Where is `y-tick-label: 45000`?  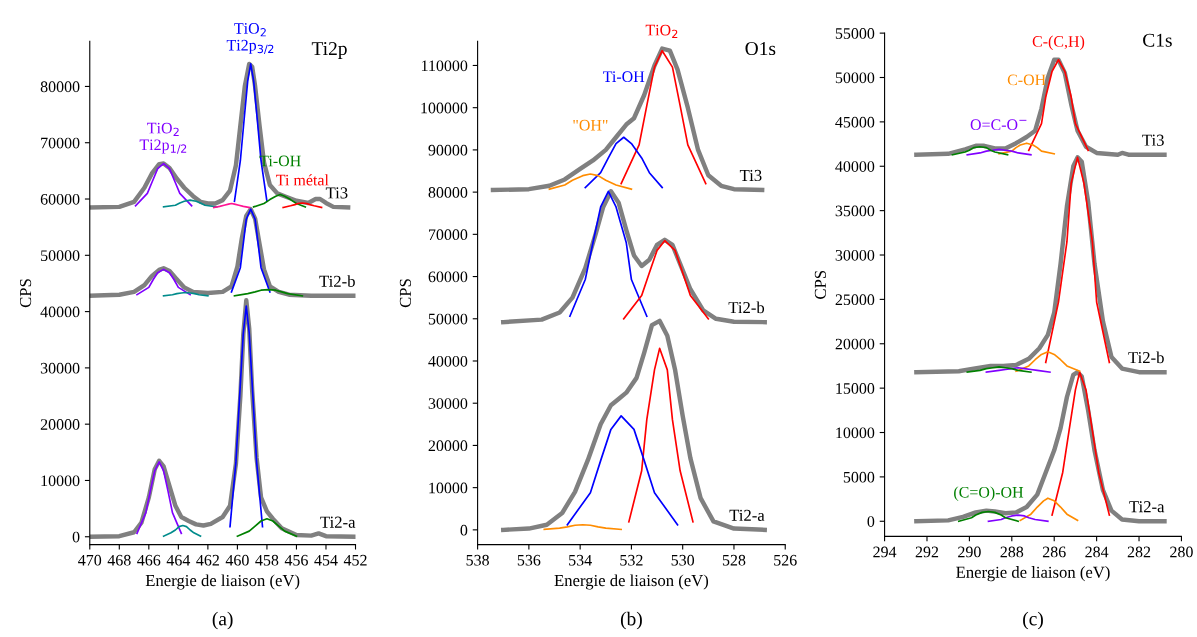
y-tick-label: 45000 is located at coordinates (855, 122).